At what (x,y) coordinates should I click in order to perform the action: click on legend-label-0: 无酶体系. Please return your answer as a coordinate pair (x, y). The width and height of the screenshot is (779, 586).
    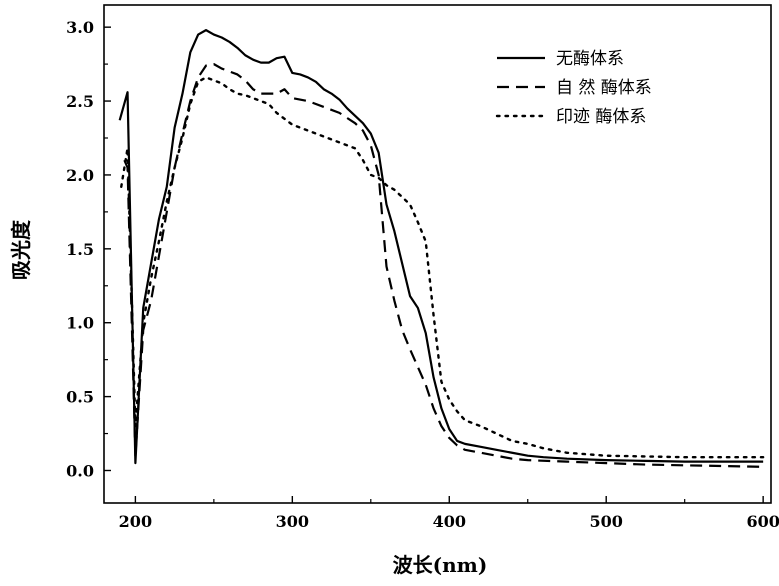
    Looking at the image, I should click on (590, 59).